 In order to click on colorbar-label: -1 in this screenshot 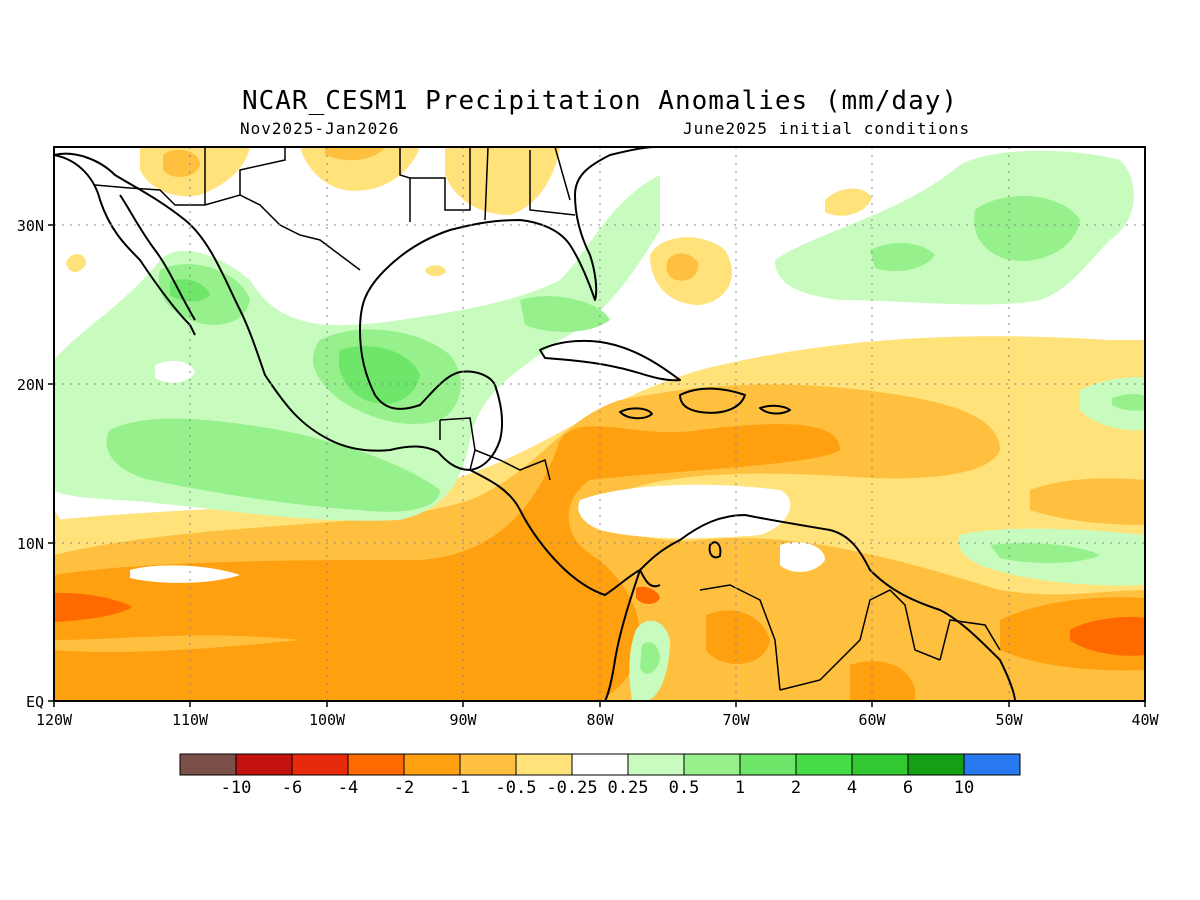, I will do `click(460, 788)`.